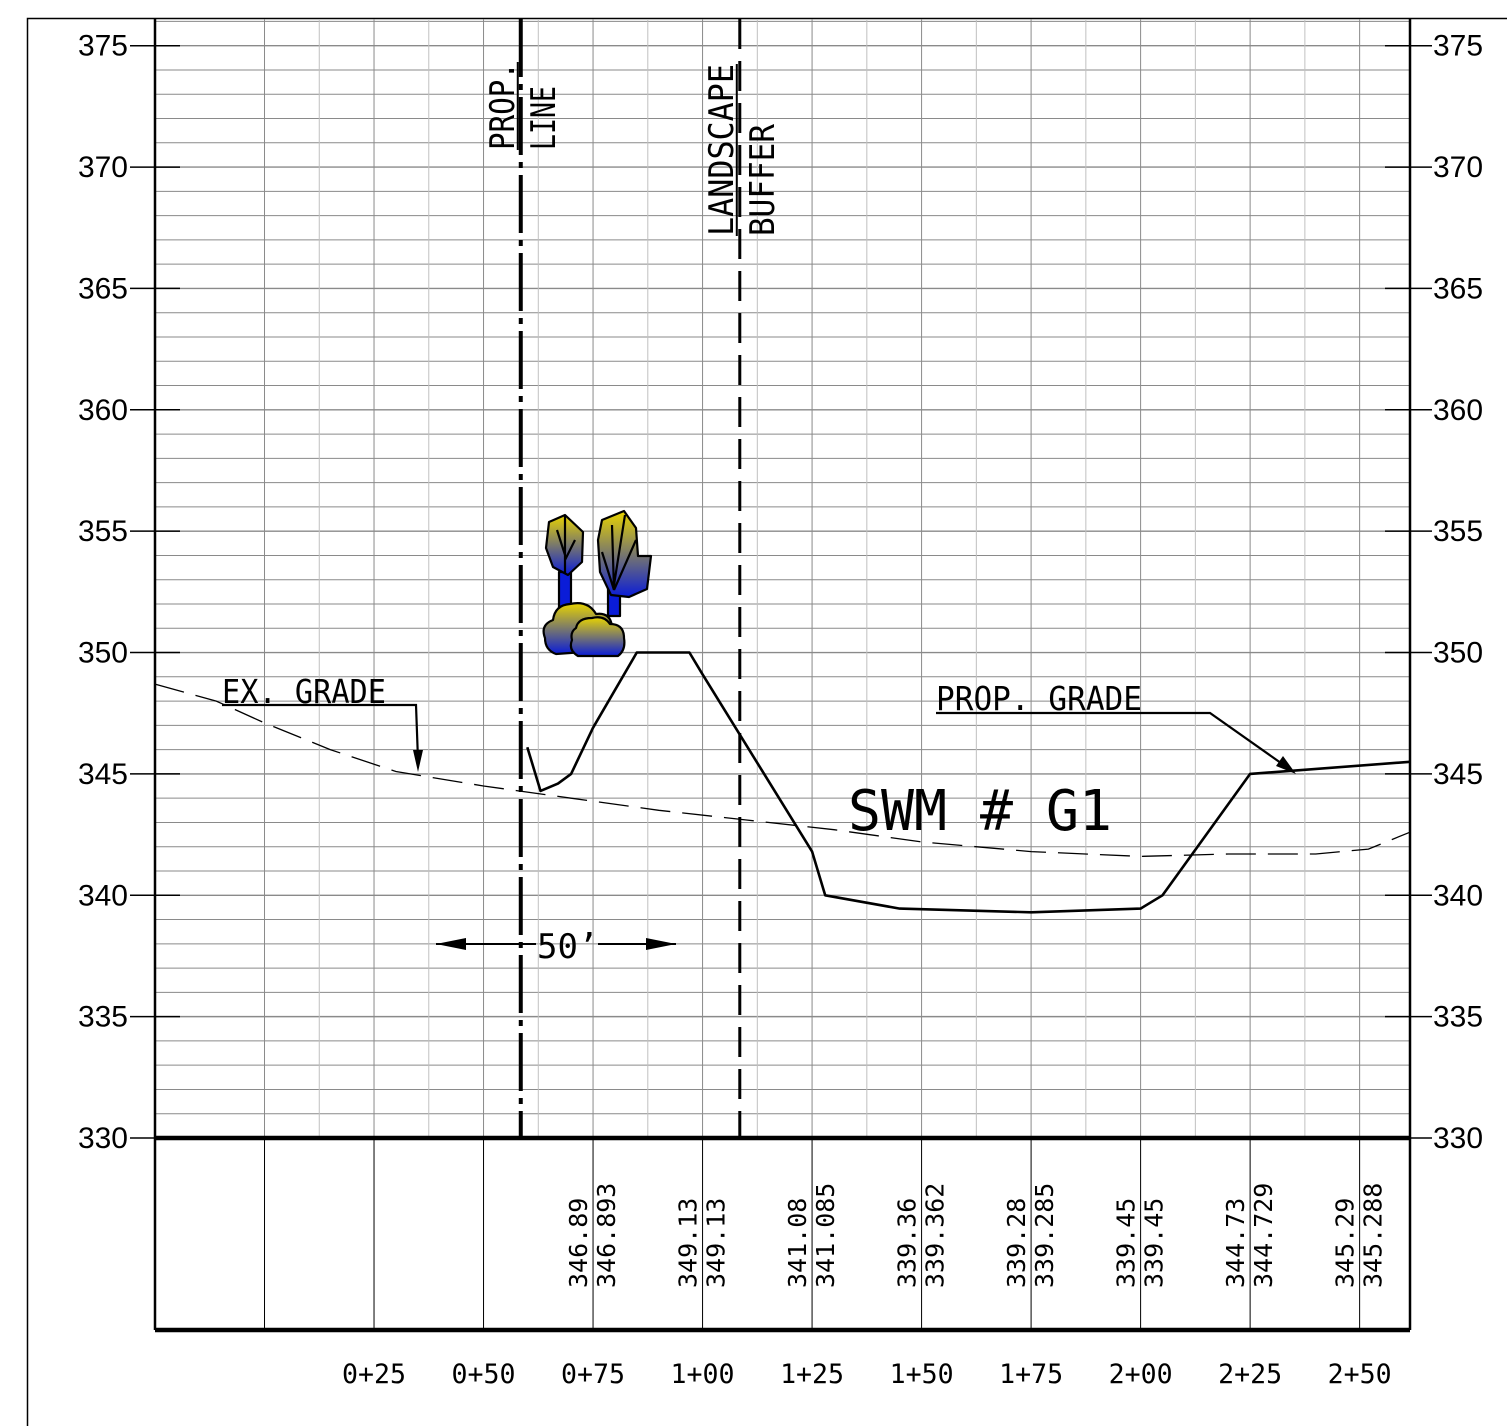  What do you see at coordinates (922, 1374) in the screenshot?
I see `station-label: 1+50` at bounding box center [922, 1374].